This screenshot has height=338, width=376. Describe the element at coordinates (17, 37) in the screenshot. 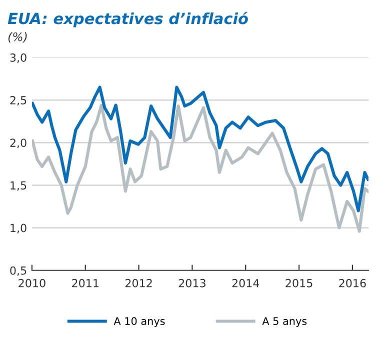

I see `y-axis-title: (%)` at that location.